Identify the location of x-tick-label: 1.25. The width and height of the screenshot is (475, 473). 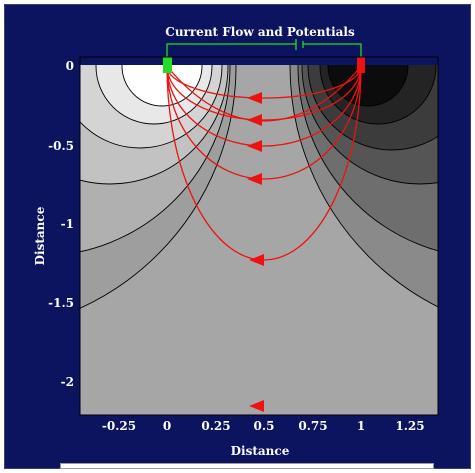
(409, 426).